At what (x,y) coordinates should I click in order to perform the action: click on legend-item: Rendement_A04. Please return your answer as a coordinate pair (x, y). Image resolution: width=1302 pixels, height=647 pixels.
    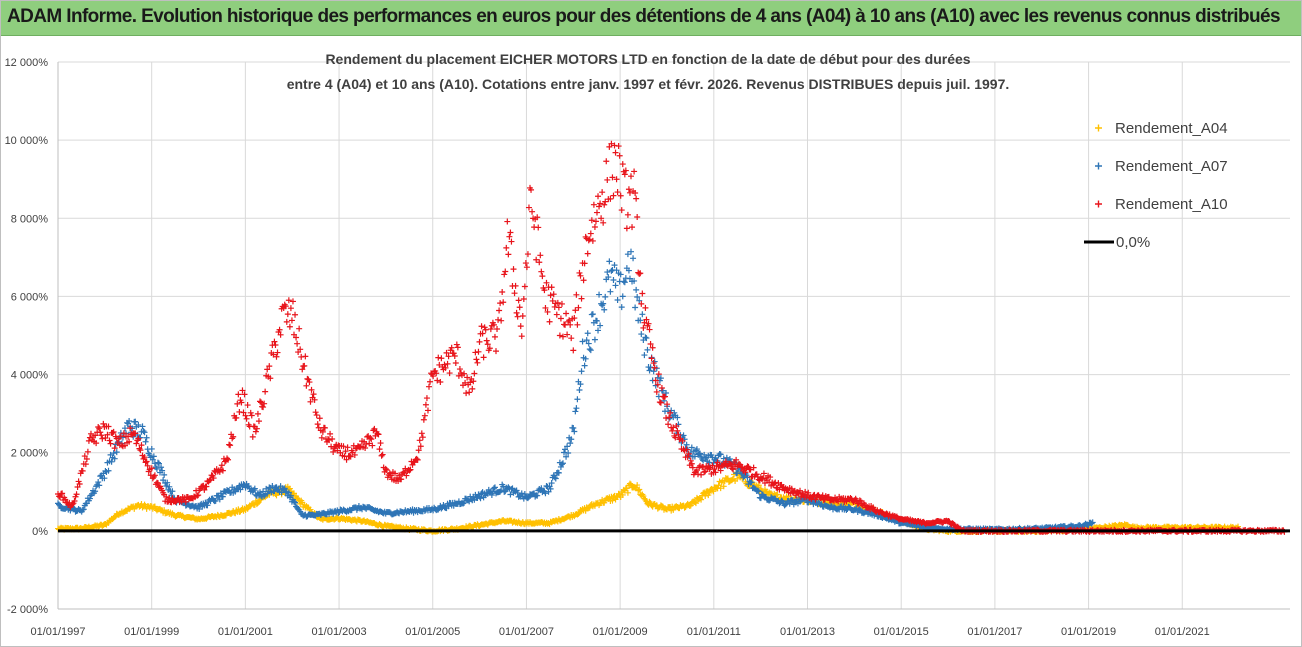
    Looking at the image, I should click on (1161, 128).